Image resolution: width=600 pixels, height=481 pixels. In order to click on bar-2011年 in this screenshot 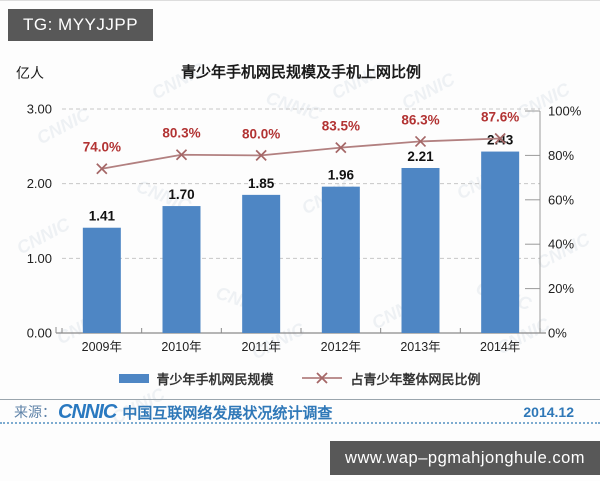, I will do `click(261, 263)`.